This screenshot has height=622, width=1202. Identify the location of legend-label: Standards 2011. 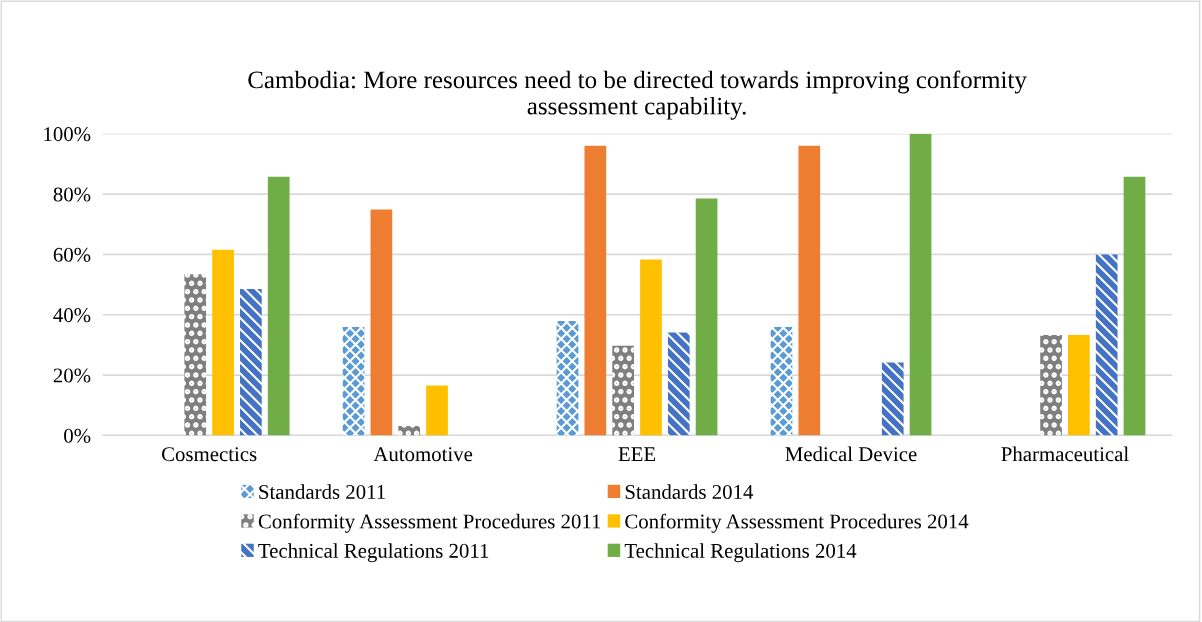
(322, 491).